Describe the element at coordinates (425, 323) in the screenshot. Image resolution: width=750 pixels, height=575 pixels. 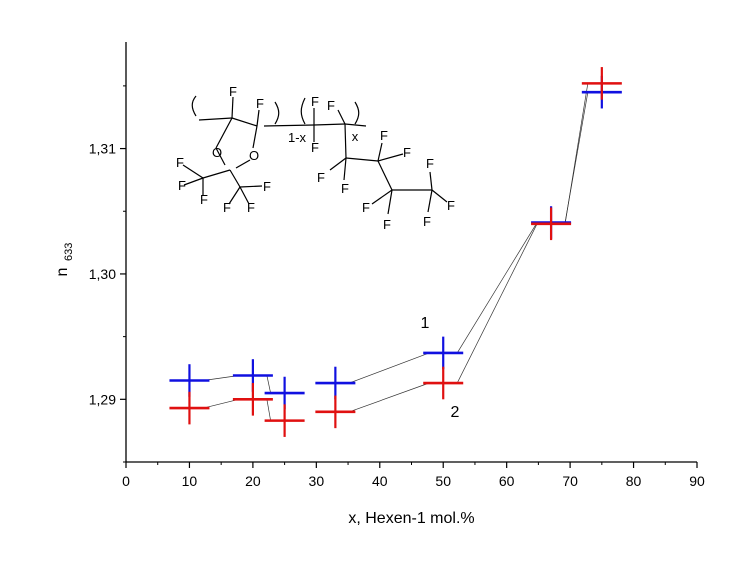
I see `series-1-annotation: 1` at that location.